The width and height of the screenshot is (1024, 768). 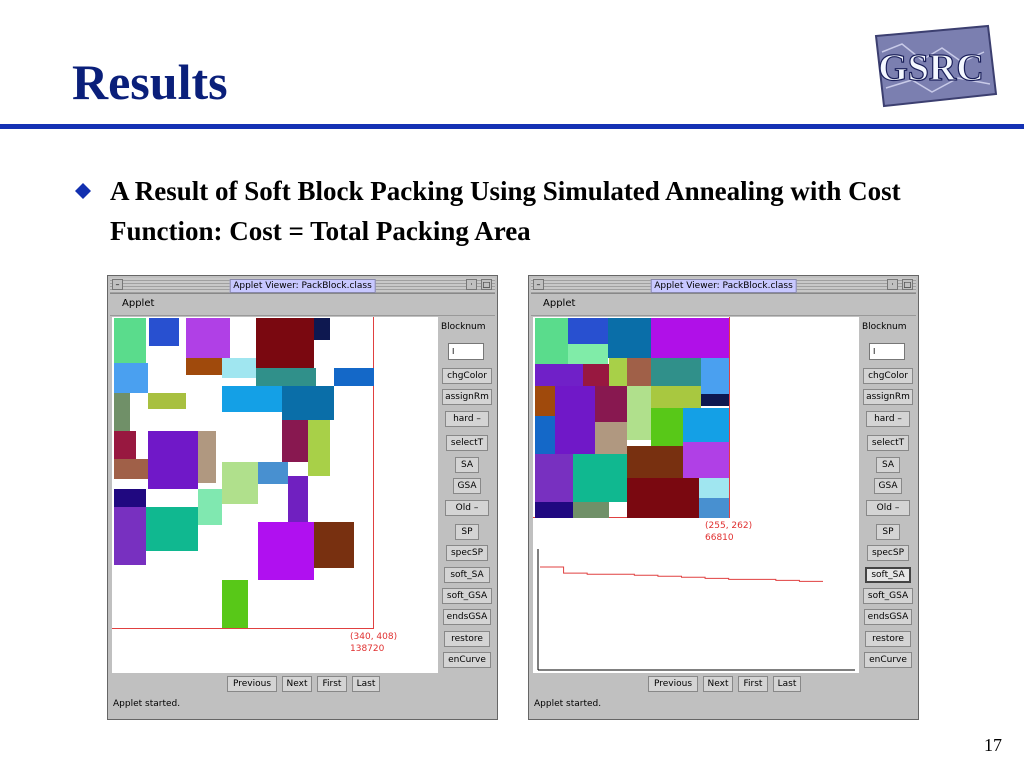 I want to click on packing-canvas: (255, 262) 66810, so click(x=696, y=495).